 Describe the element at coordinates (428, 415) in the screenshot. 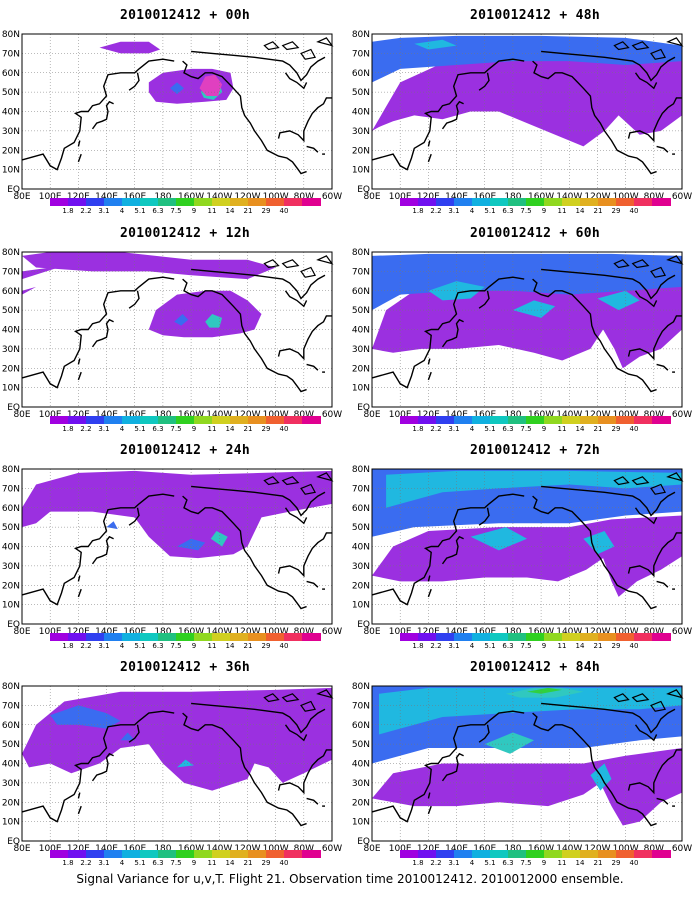

I see `lon-tick-label: 120E` at that location.